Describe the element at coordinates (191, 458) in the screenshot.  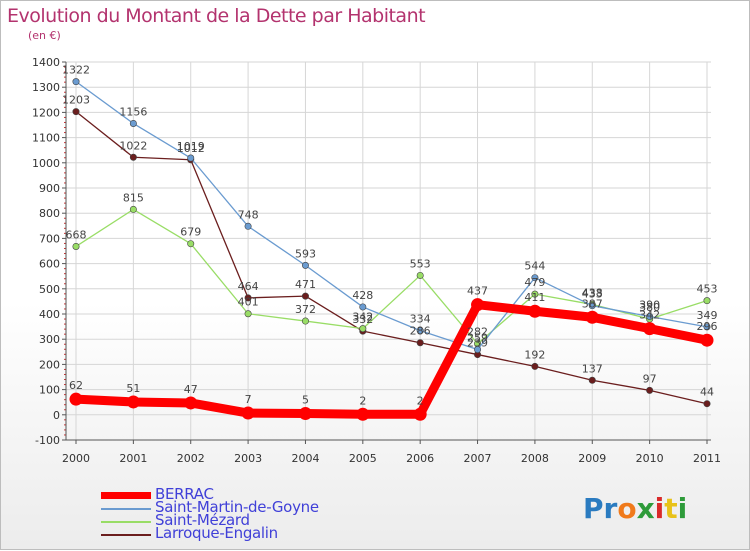
I see `x-tick-label: 2002` at that location.